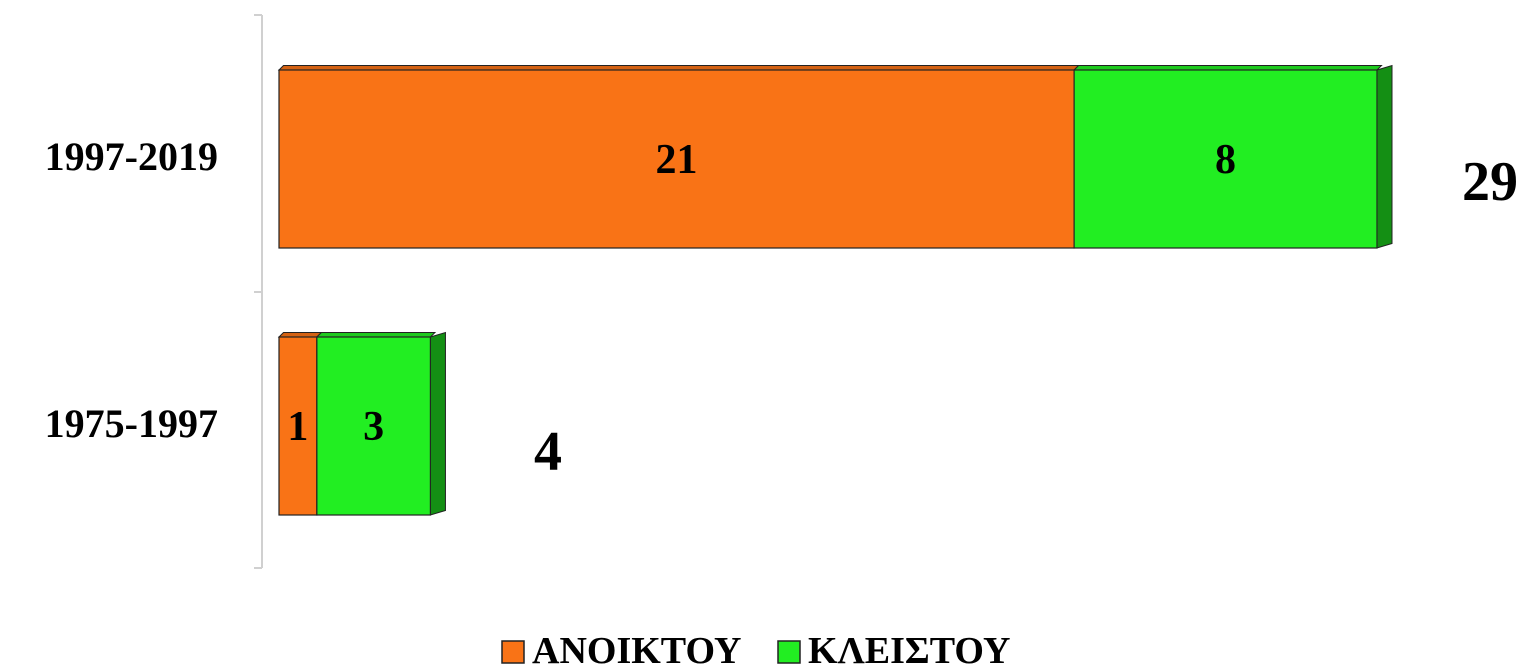  I want to click on data-label: 3, so click(373, 427).